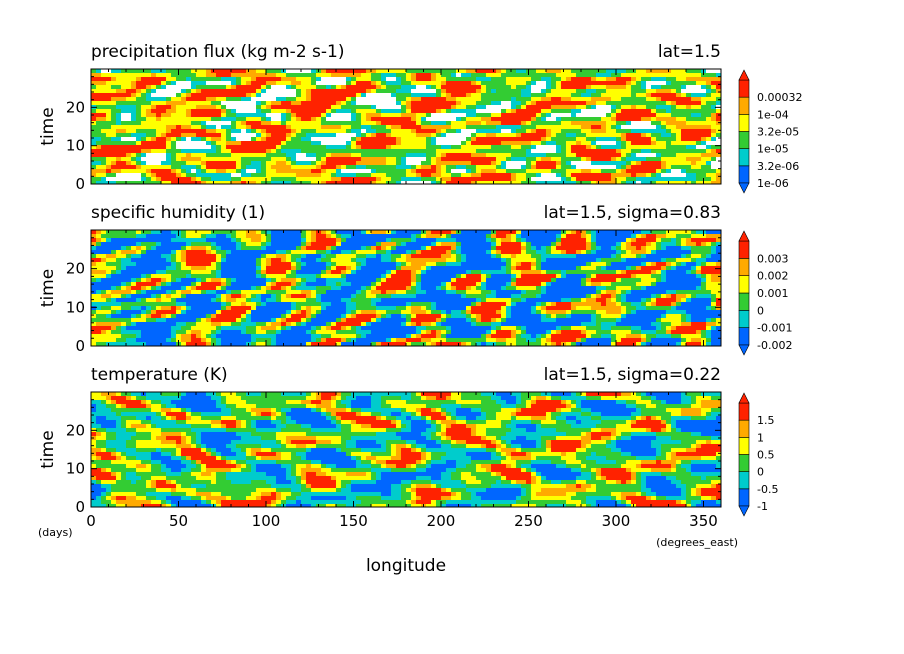 The image size is (904, 654). I want to click on panel-title: precipitation flux (kg m-2 s-1), so click(217, 52).